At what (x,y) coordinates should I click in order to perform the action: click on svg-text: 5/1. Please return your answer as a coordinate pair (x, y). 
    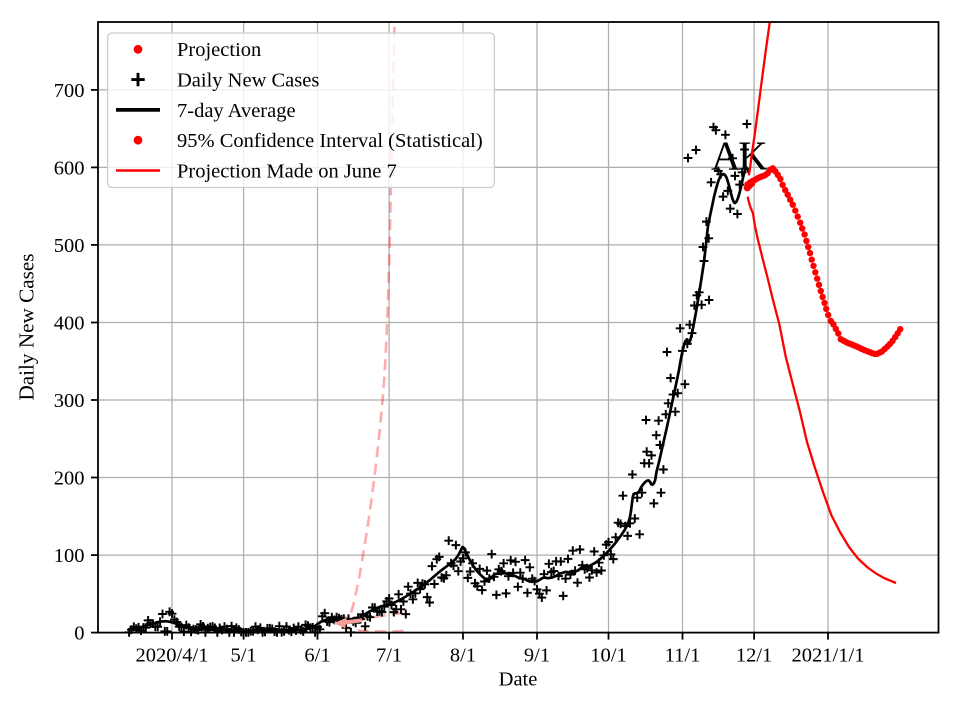
    Looking at the image, I should click on (243, 656).